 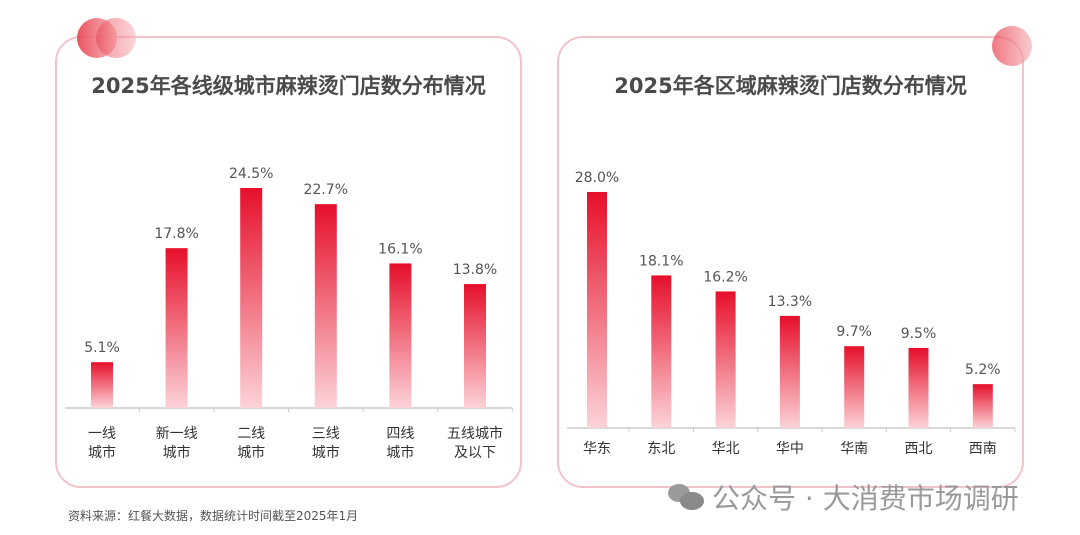 I want to click on data-label: 9.5%, so click(x=919, y=334).